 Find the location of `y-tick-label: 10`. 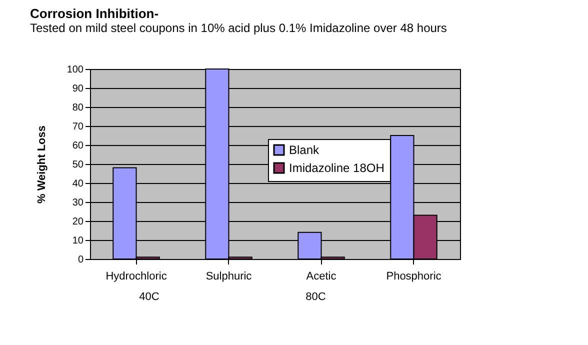

y-tick-label: 10 is located at coordinates (78, 241).